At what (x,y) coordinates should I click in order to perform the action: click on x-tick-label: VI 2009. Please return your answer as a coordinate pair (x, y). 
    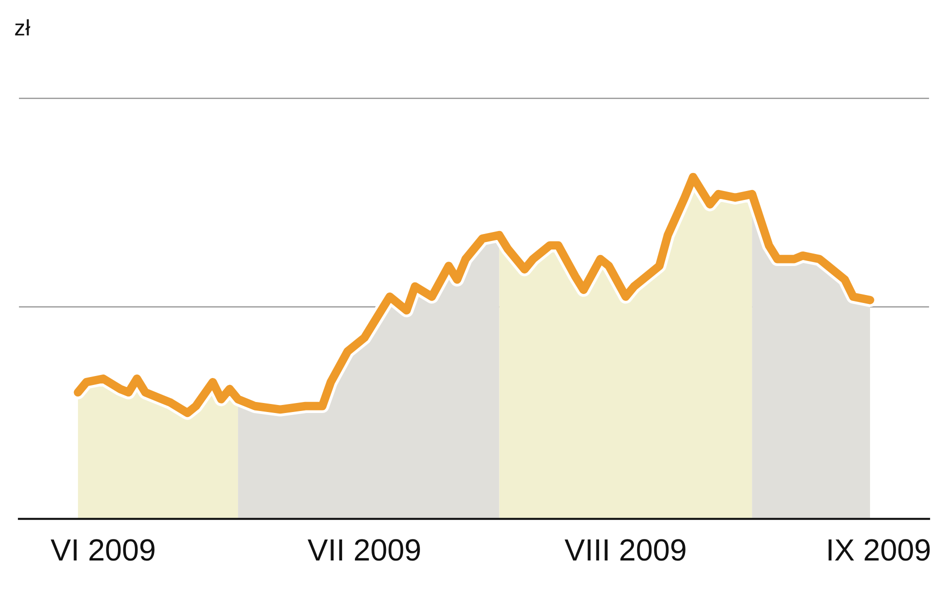
    Looking at the image, I should click on (102, 550).